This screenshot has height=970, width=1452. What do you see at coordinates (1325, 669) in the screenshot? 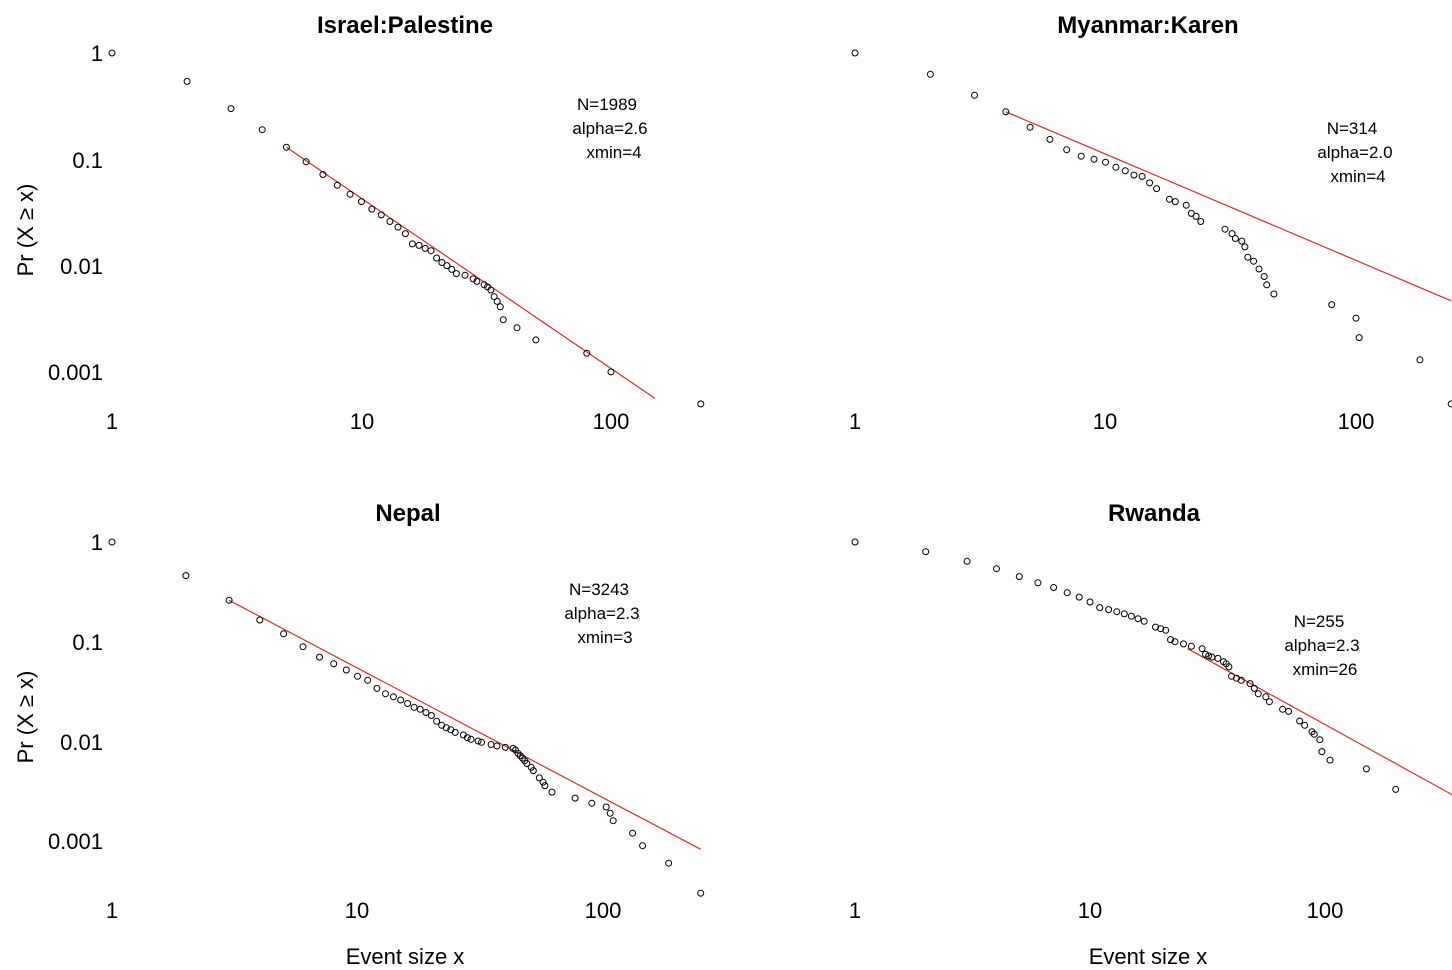
I see `annotation-xmin: xmin=26` at bounding box center [1325, 669].